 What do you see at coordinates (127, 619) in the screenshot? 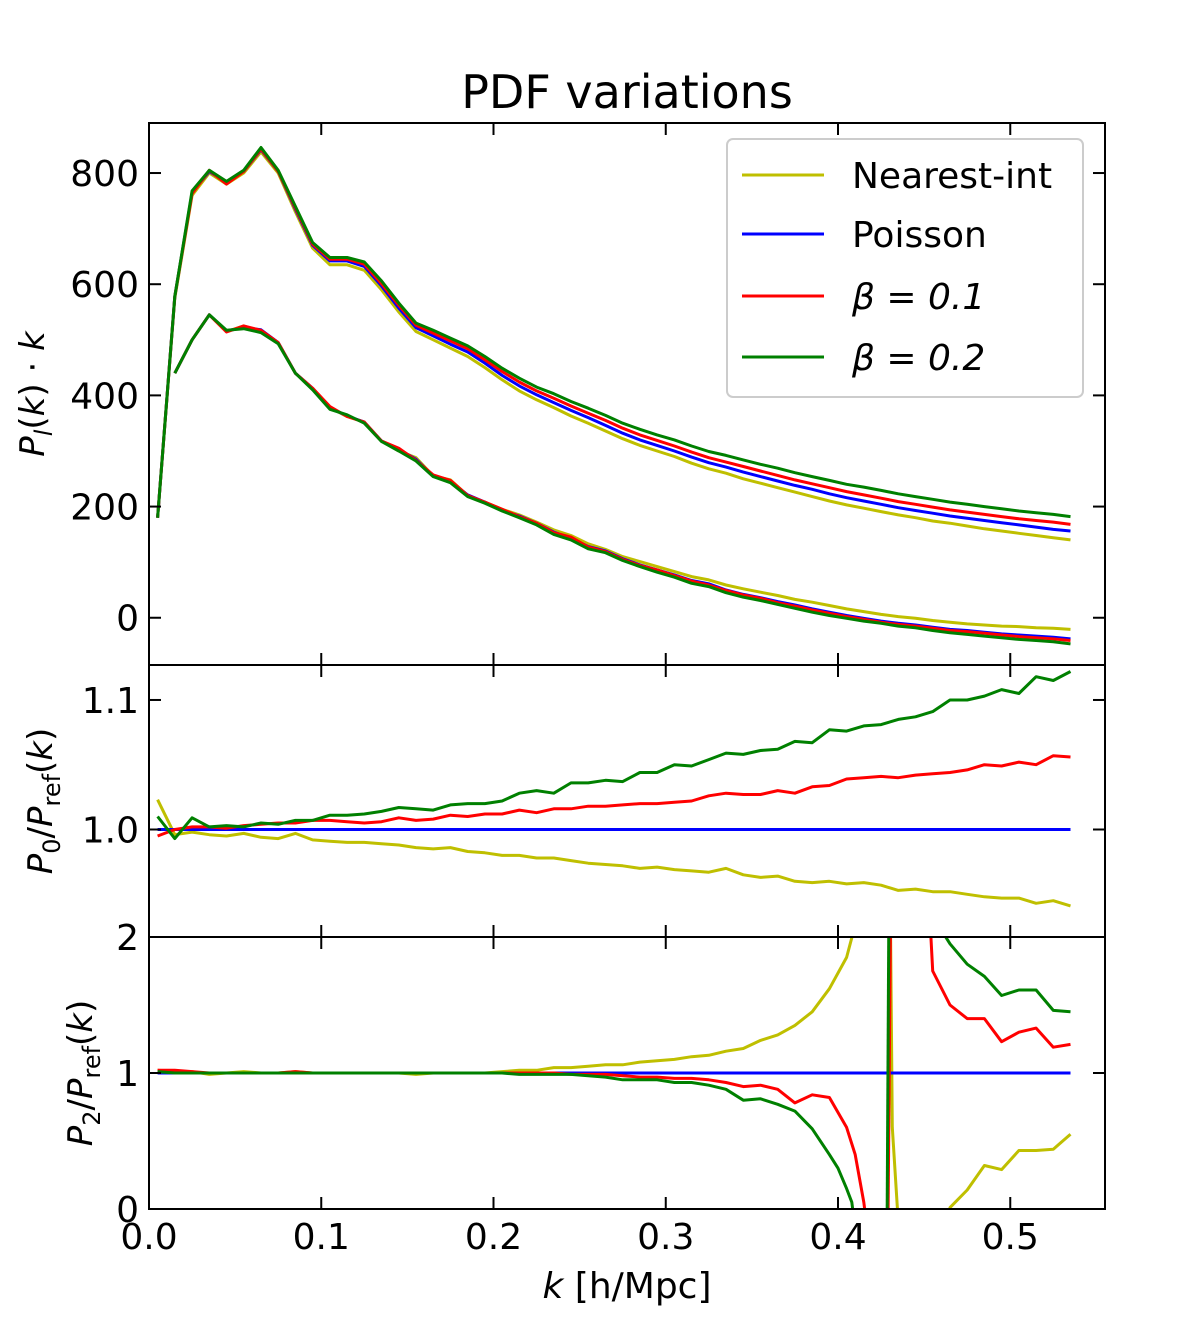
I see `top-ytick-label: 0` at bounding box center [127, 619].